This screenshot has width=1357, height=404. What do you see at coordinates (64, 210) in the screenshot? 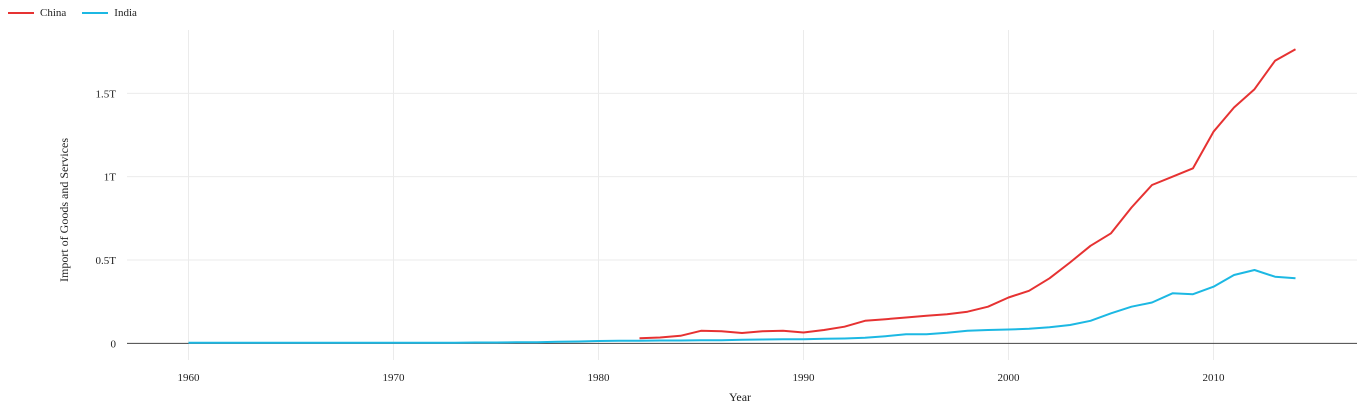
I see `y-axis-title: Import of Goods and Services` at bounding box center [64, 210].